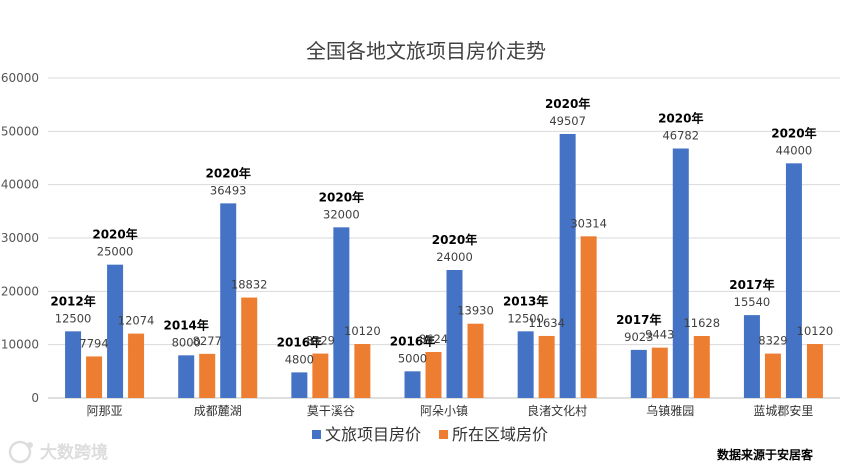  Describe the element at coordinates (115, 252) in the screenshot. I see `data-label: 25000` at that location.